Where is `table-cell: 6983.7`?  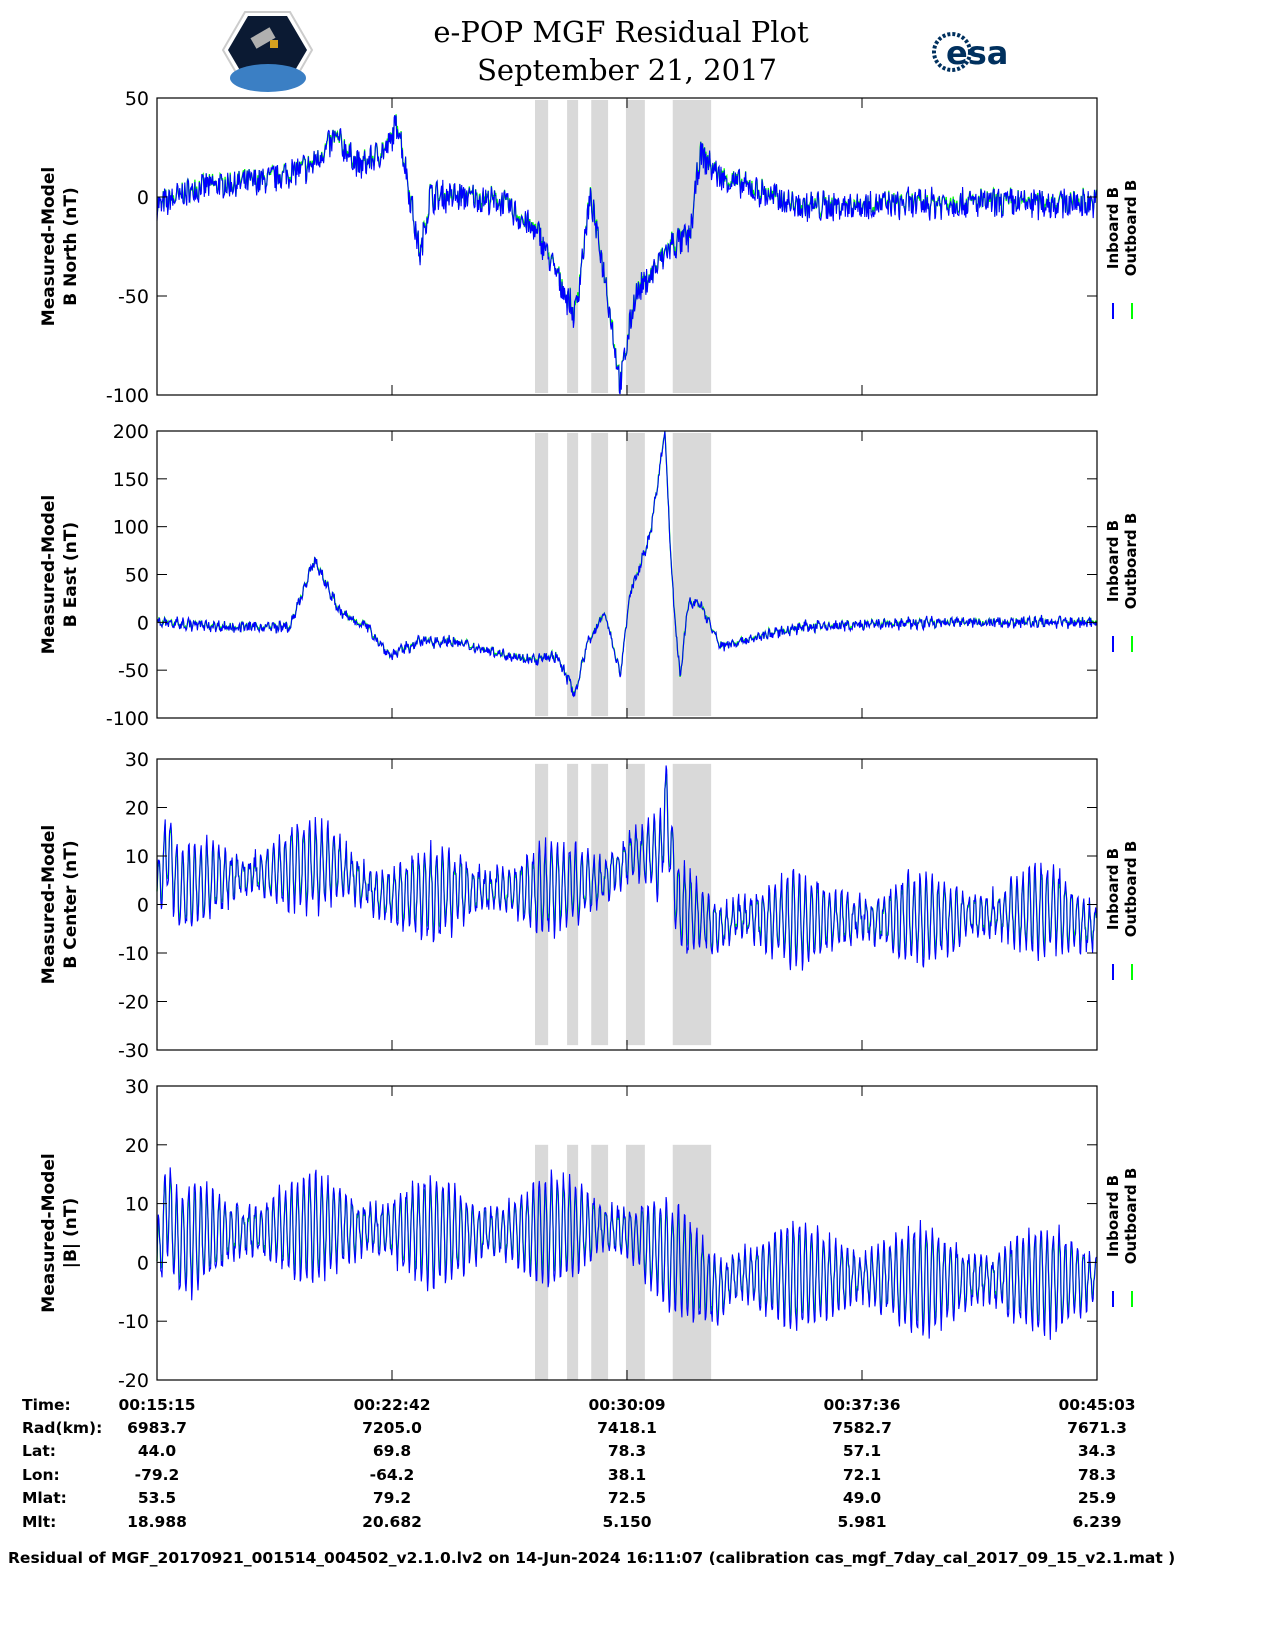 table-cell: 6983.7 is located at coordinates (157, 1428).